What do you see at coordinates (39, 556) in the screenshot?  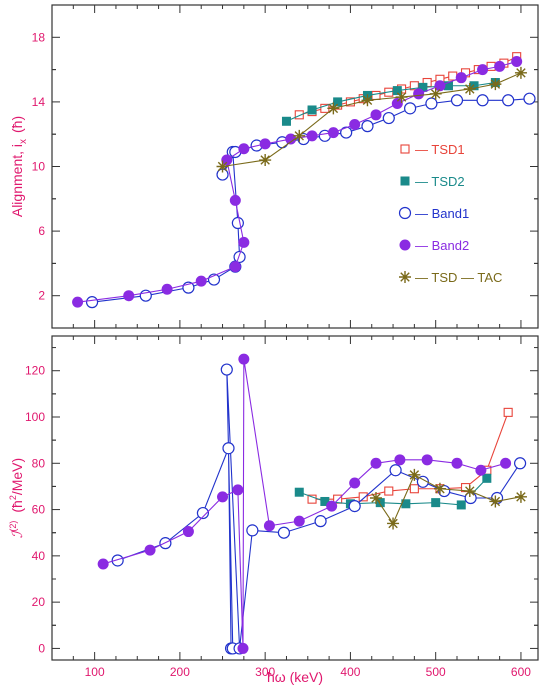 I see `y-tick-label: 40` at bounding box center [39, 556].